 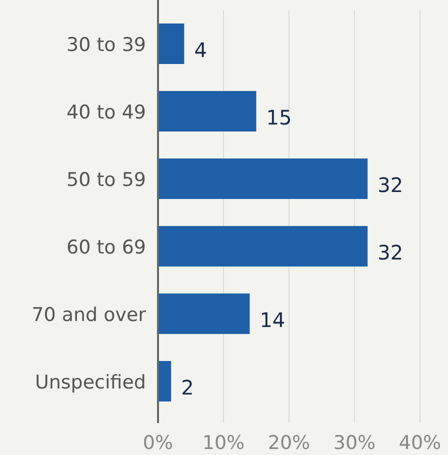 I want to click on data-label: 4, so click(x=200, y=50).